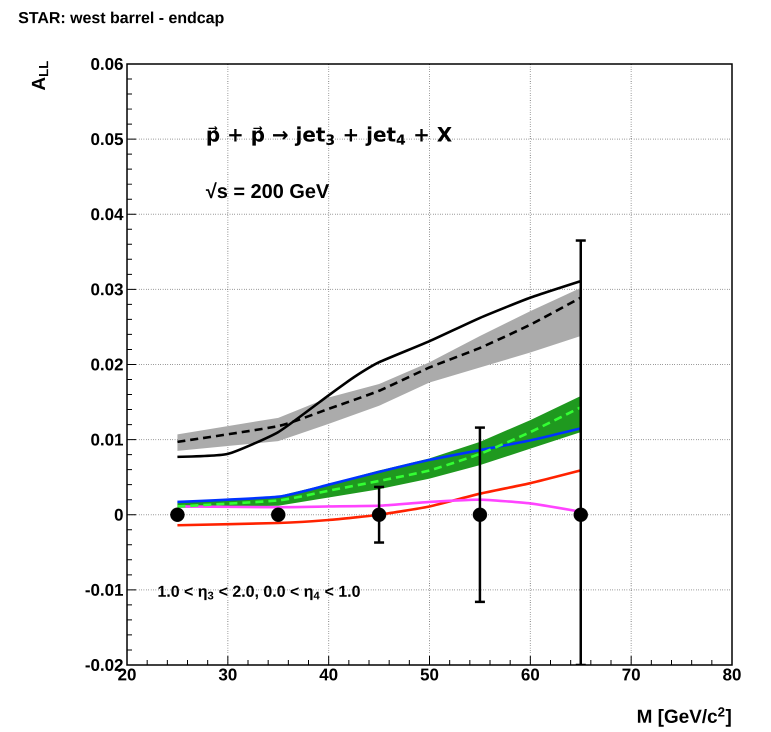 Image resolution: width=771 pixels, height=732 pixels. Describe the element at coordinates (429, 674) in the screenshot. I see `x-tick-label: 50` at that location.